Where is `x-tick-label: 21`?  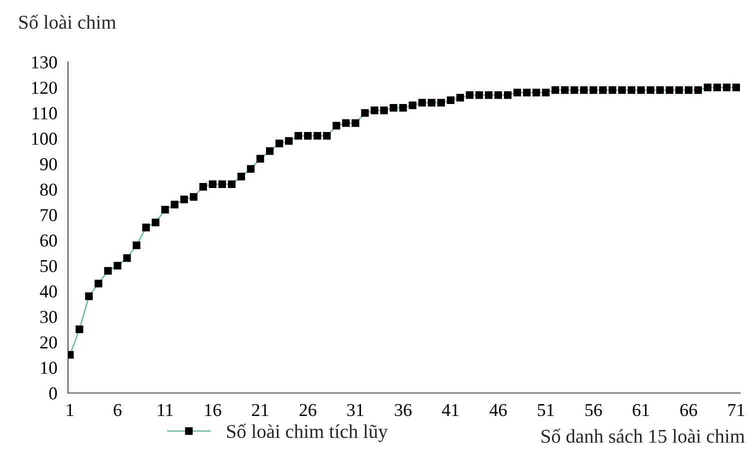
x-tick-label: 21 is located at coordinates (260, 410).